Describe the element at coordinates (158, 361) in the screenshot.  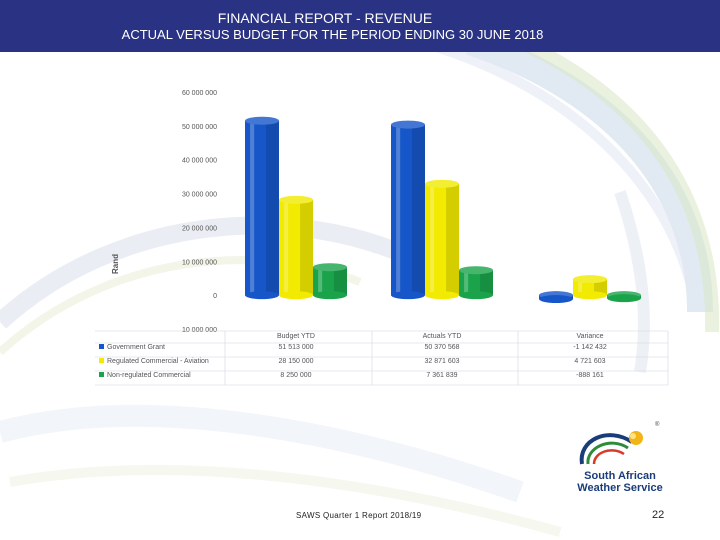
I see `legend-entry: Regulated Commercial - Aviation` at that location.